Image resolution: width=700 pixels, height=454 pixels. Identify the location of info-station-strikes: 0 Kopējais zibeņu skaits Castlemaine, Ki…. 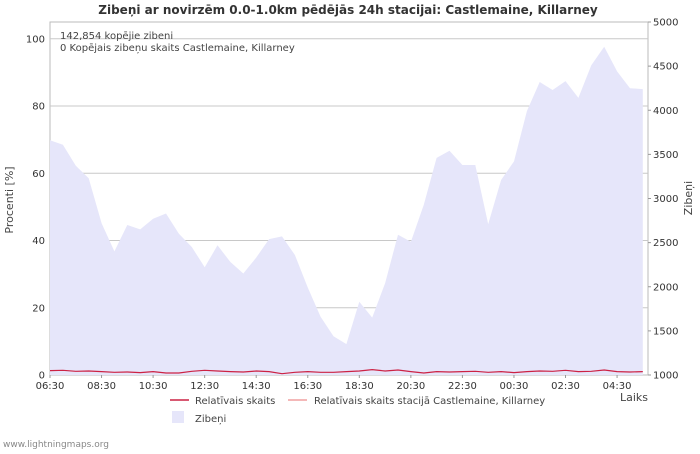
(177, 48).